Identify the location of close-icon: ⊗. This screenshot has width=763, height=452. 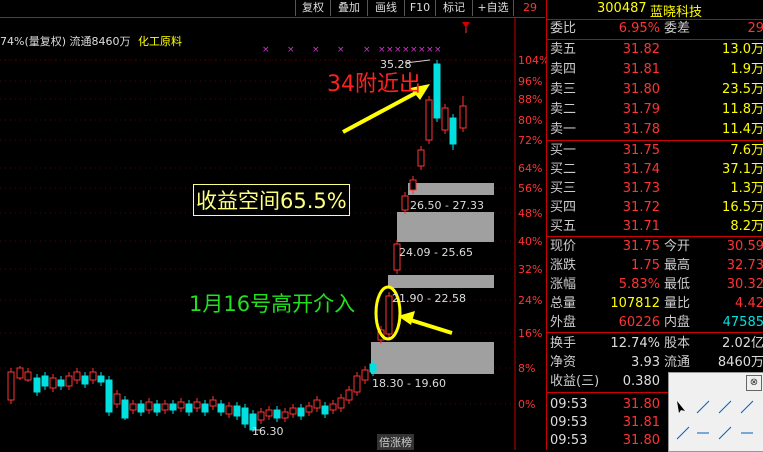
(754, 383).